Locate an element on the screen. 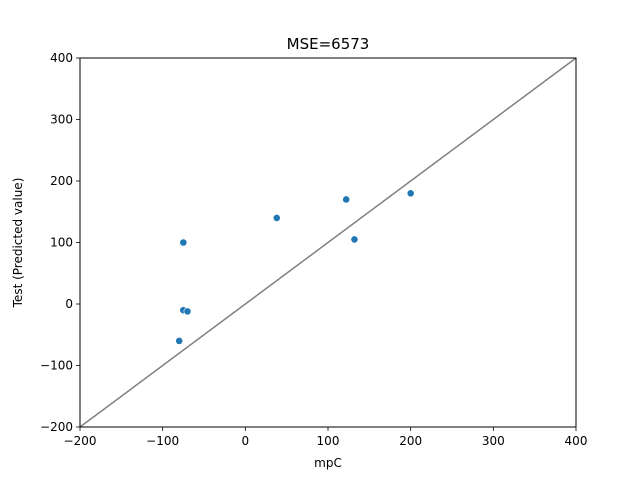  y-axis-label: Test (Predicted value) is located at coordinates (18, 243).